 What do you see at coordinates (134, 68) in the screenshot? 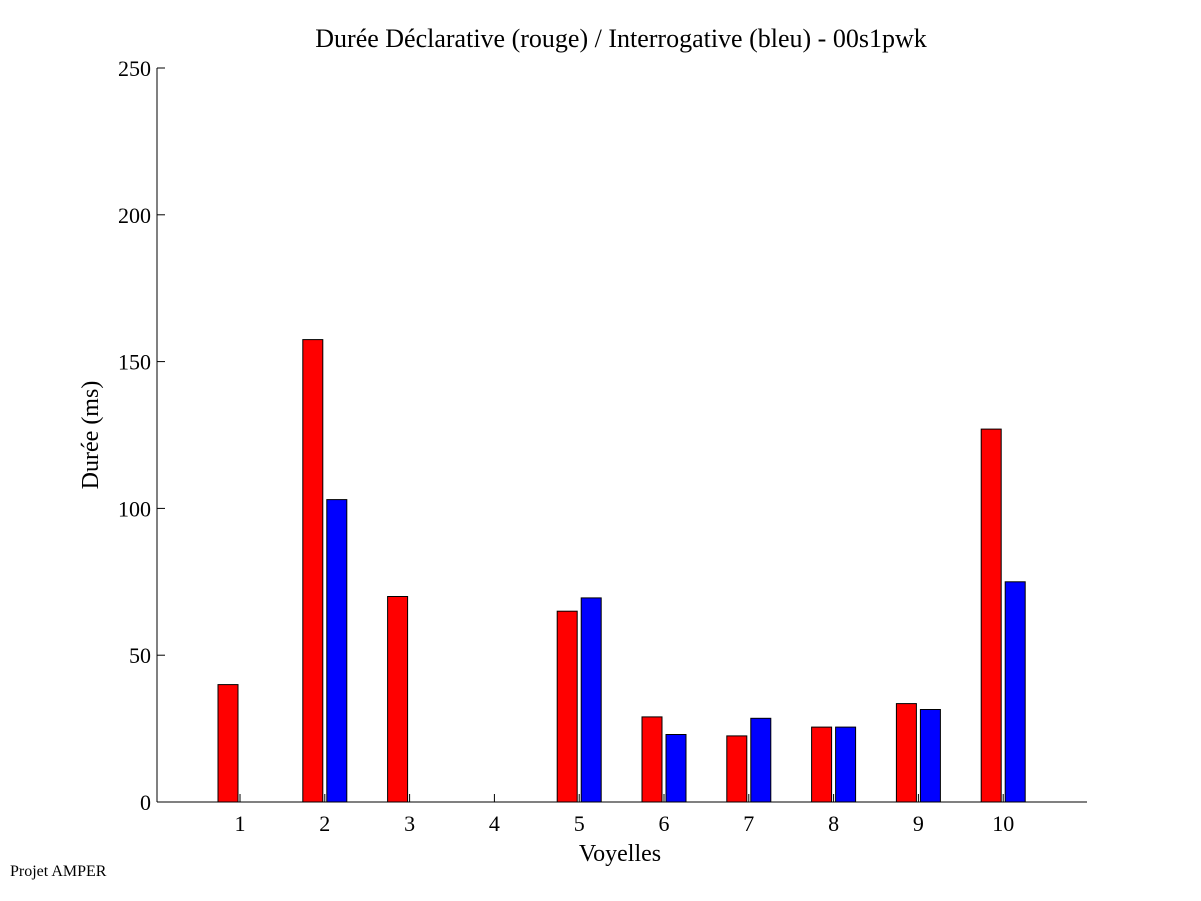
I see `y-tick-label: 250` at bounding box center [134, 68].